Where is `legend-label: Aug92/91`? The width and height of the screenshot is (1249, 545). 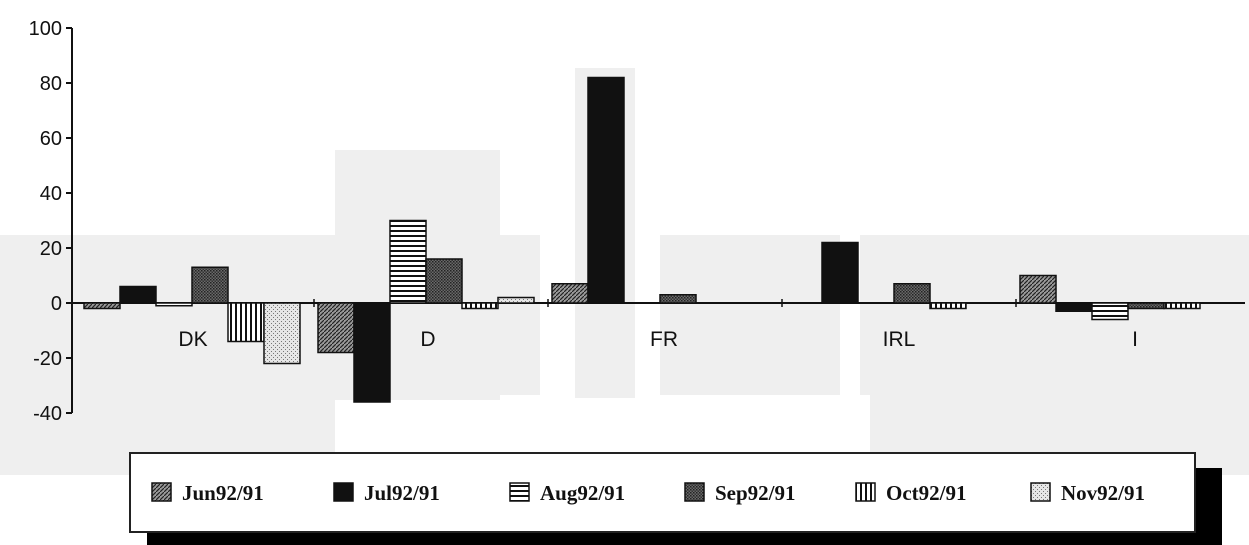 legend-label: Aug92/91 is located at coordinates (582, 493).